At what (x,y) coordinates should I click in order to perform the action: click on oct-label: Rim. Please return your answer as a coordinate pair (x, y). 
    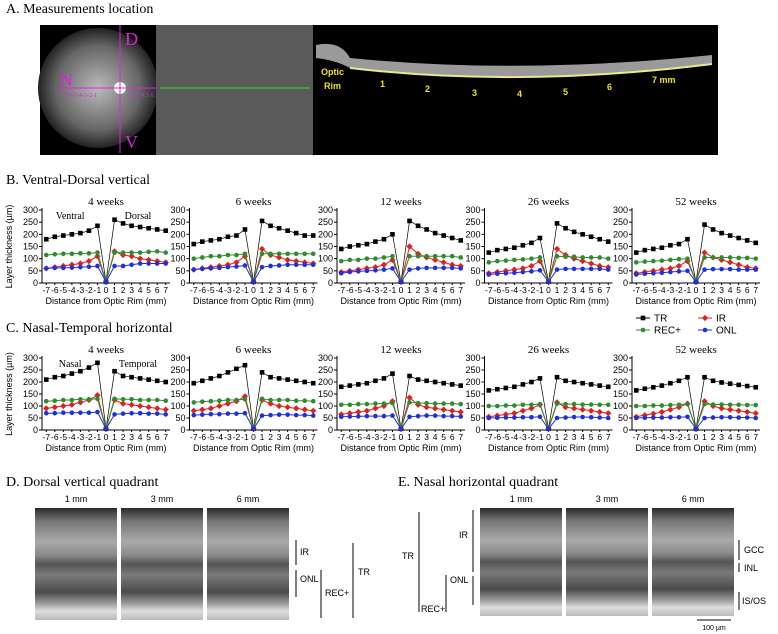
    Looking at the image, I should click on (332, 86).